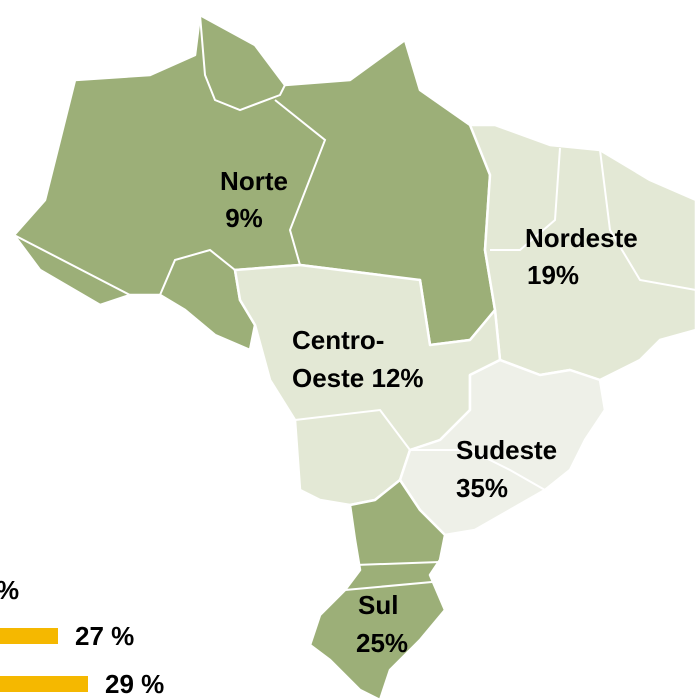  Describe the element at coordinates (338, 340) in the screenshot. I see `region-name: Centro-` at that location.